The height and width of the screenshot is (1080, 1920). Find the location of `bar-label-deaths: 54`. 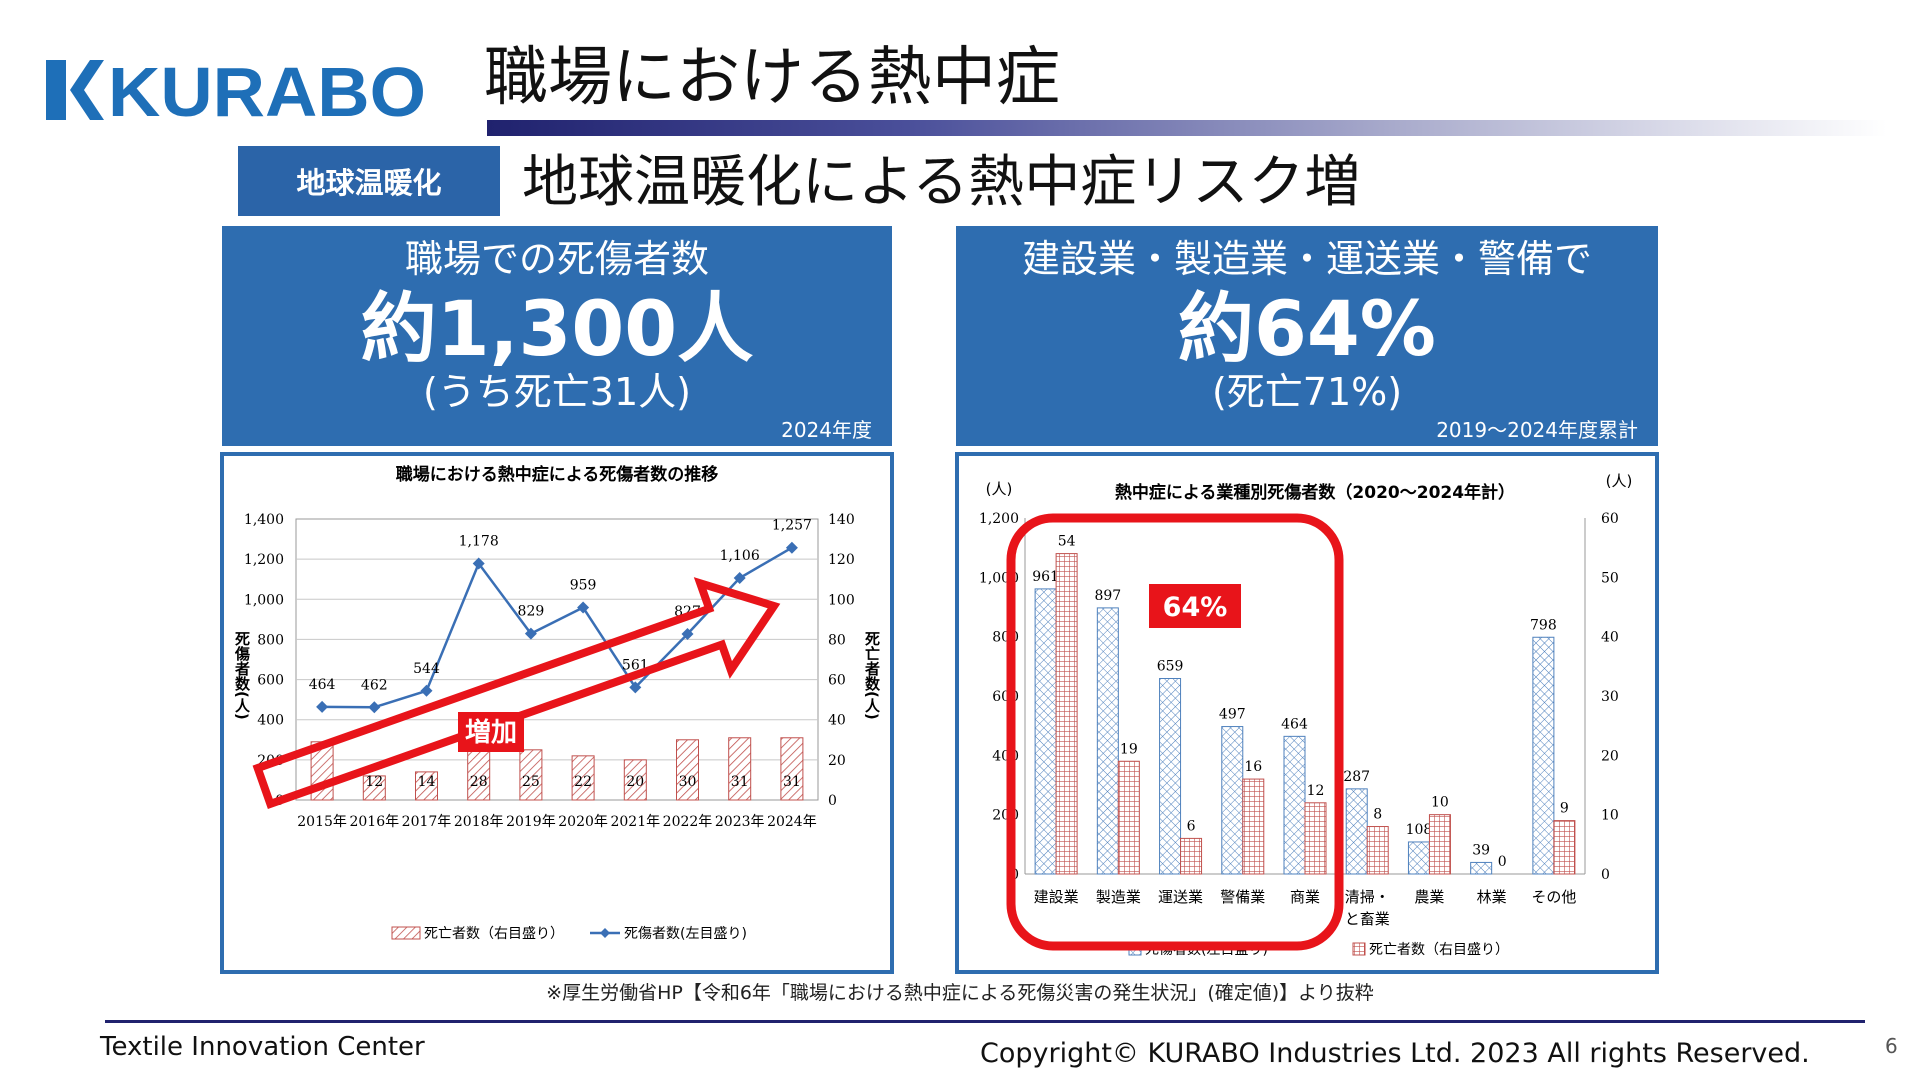

bar-label-deaths: 54 is located at coordinates (1067, 542).